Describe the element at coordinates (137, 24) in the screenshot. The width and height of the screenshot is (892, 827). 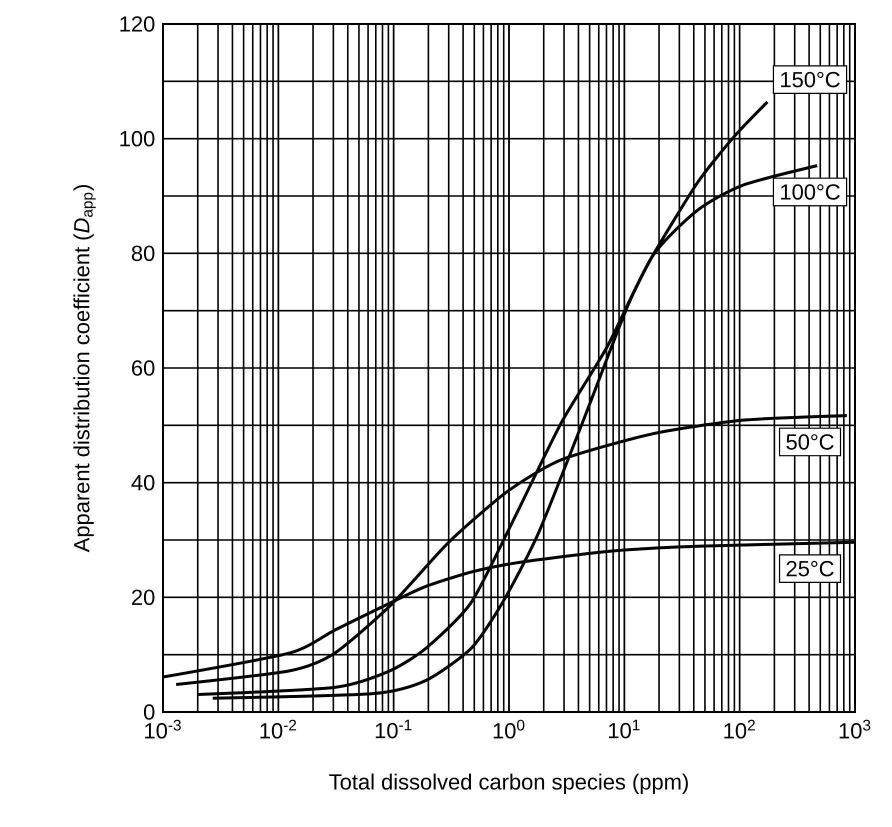
I see `y-tick-label: 120` at that location.